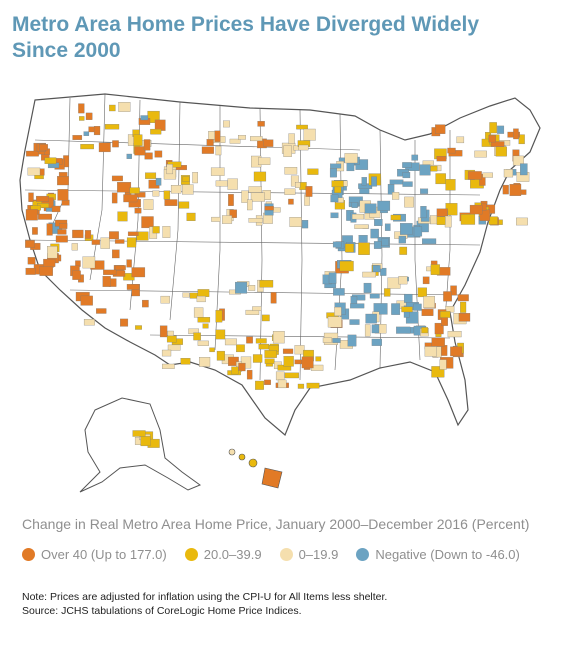  I want to click on legend-label-negative: Negative (Down to -46.0), so click(447, 554).